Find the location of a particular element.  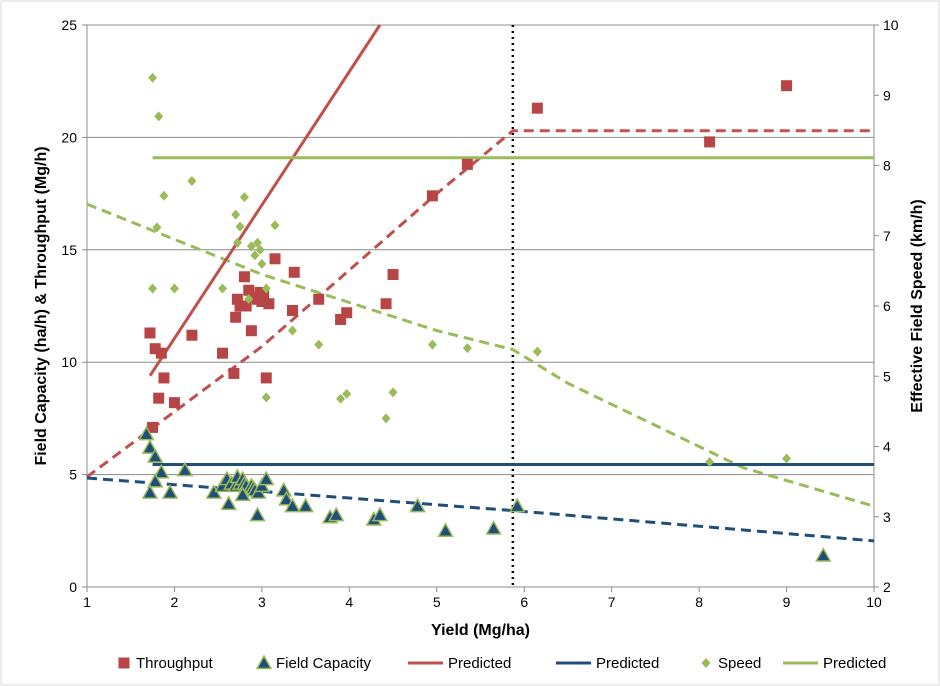

legend-label: Speed is located at coordinates (739, 663).